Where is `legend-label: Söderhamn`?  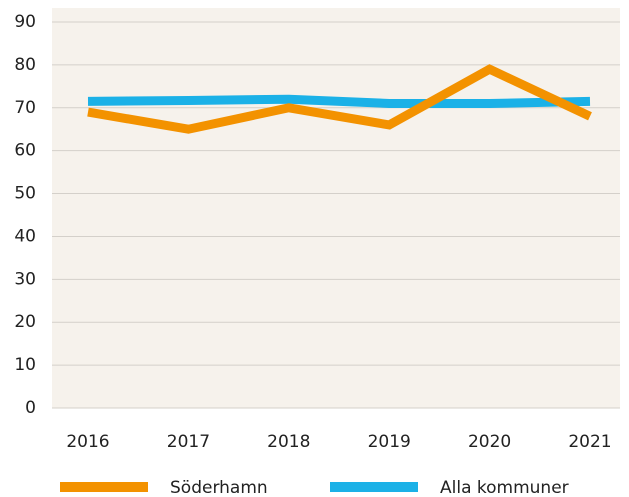 legend-label: Söderhamn is located at coordinates (219, 487).